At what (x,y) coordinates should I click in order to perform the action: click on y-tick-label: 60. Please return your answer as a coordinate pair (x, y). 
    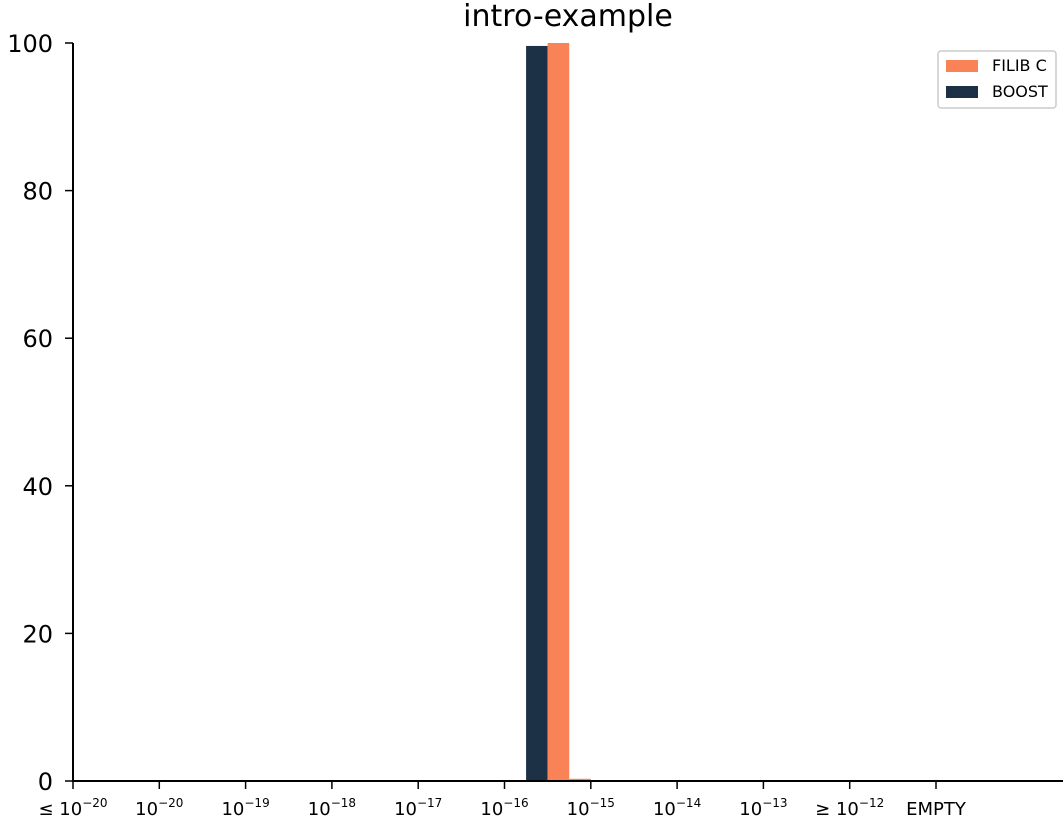
    Looking at the image, I should click on (37, 339).